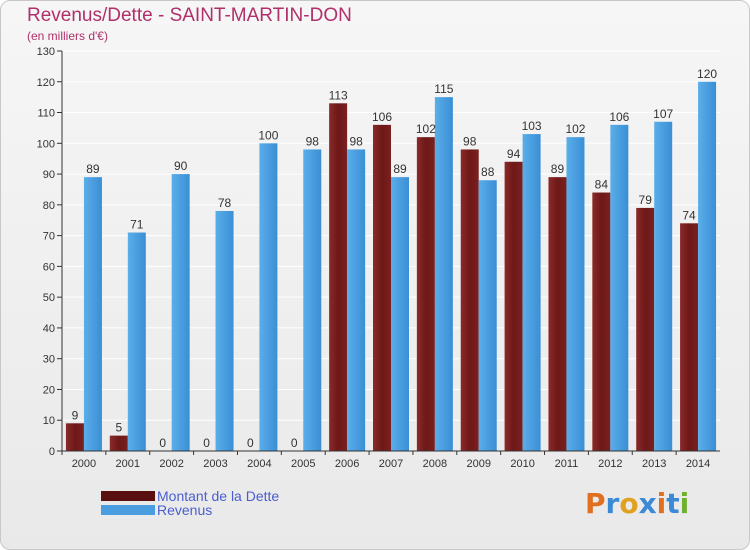 The width and height of the screenshot is (750, 550). Describe the element at coordinates (646, 200) in the screenshot. I see `data-label-debt: 79` at that location.